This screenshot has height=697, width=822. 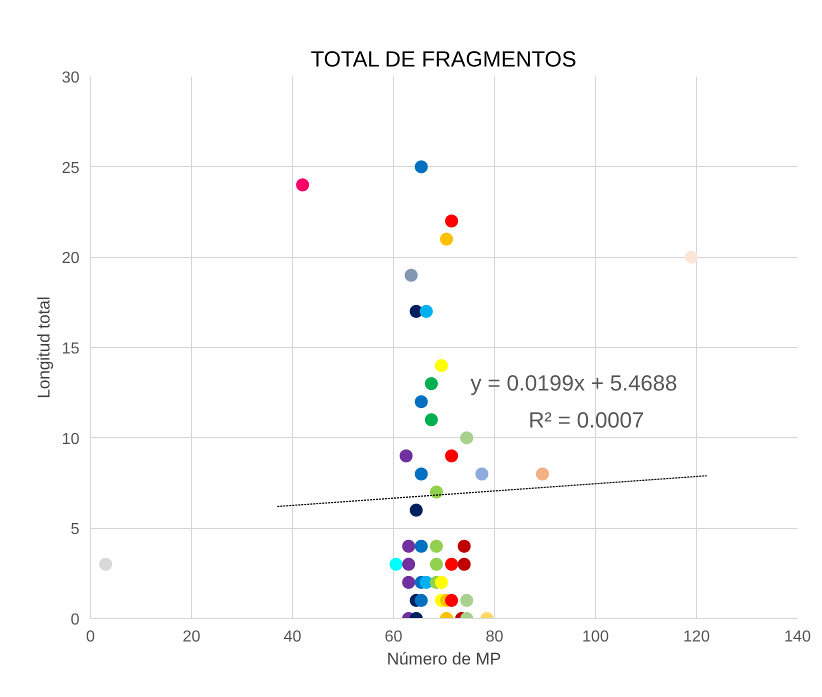 I want to click on y-tick-label: 15, so click(x=71, y=349).